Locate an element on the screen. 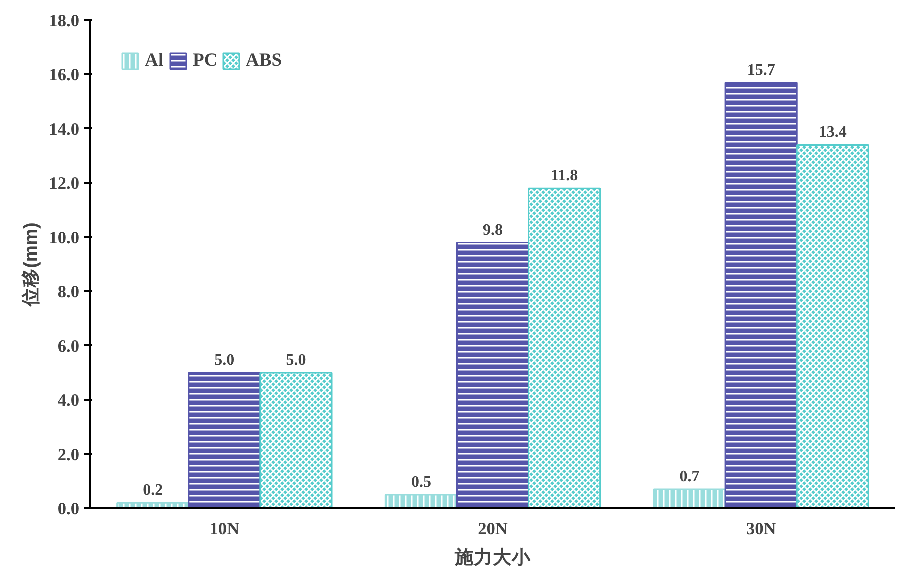 This screenshot has height=577, width=909. y-tick-label: 18.0 is located at coordinates (64, 21).